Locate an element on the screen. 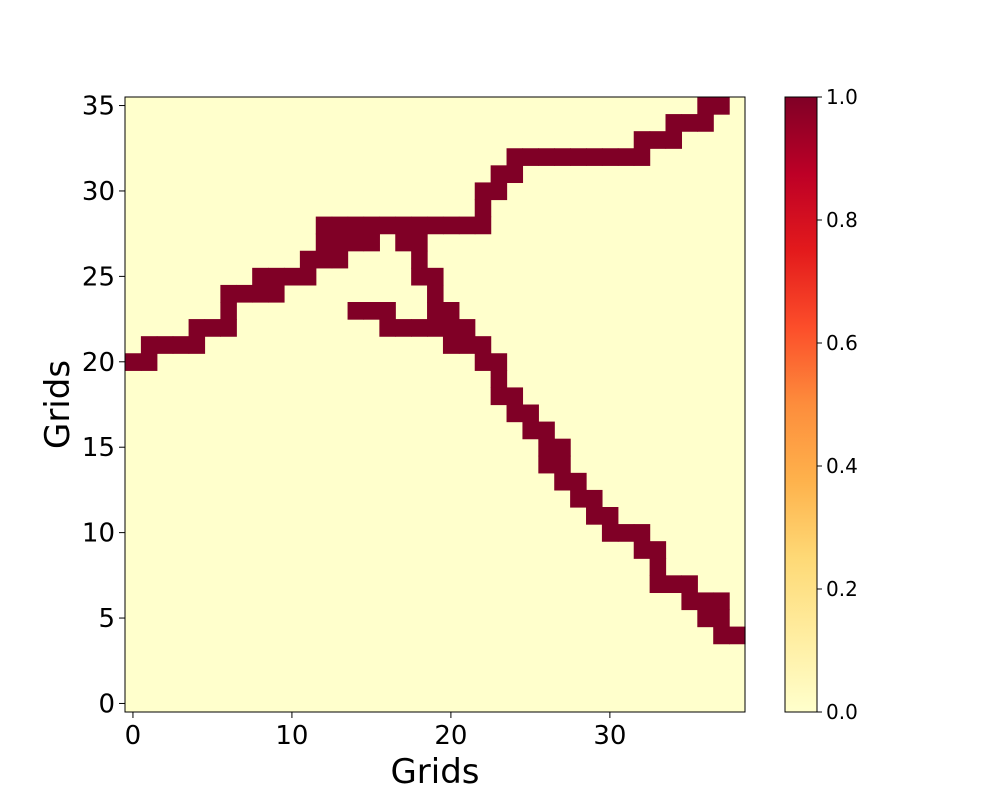  y-tick-label: 30 is located at coordinates (98, 192).